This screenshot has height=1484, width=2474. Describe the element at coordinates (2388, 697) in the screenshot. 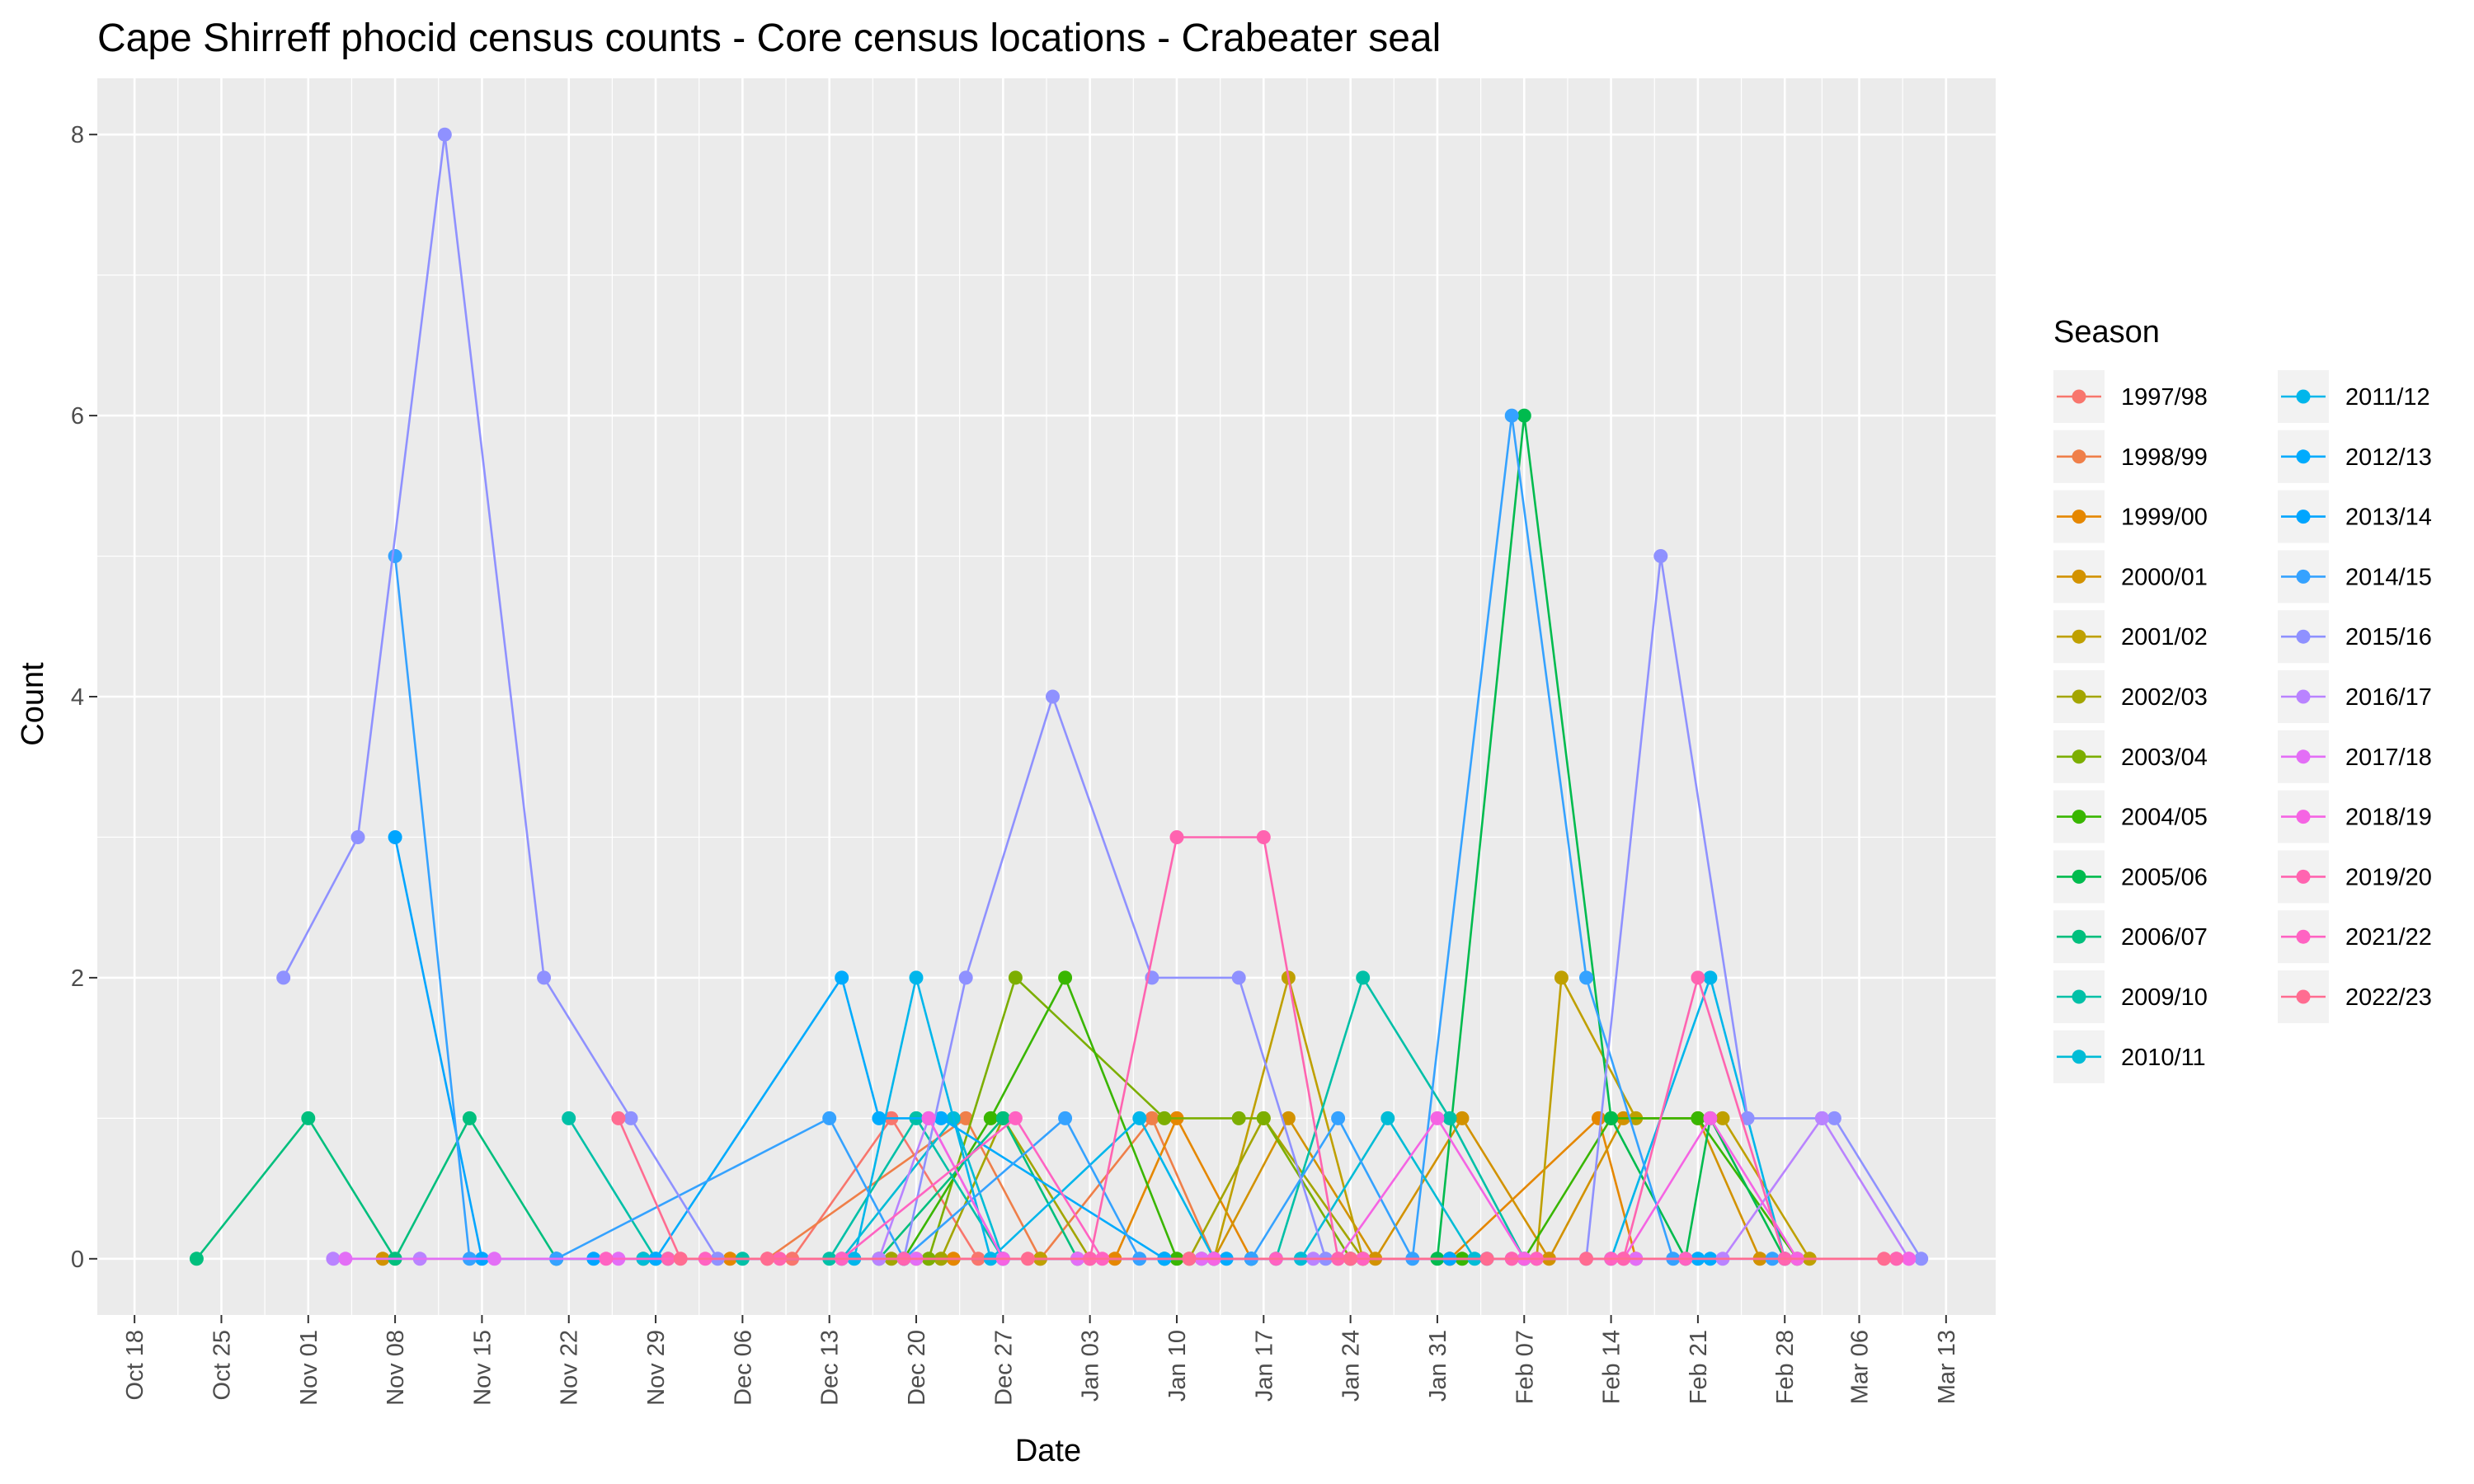

I see `legend-label: 2016/17` at that location.